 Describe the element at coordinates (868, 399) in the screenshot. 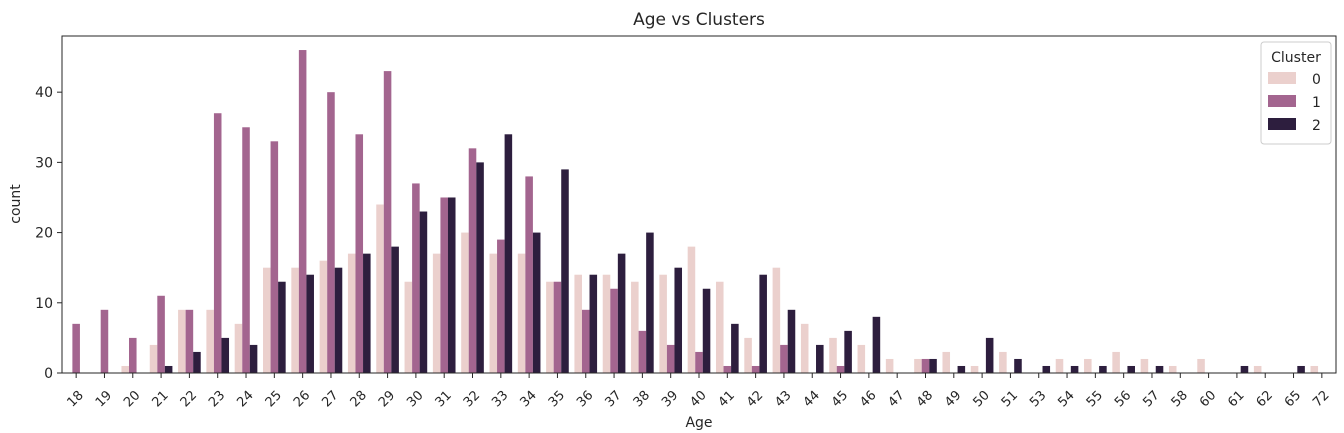

I see `x-tick-label: 46` at that location.